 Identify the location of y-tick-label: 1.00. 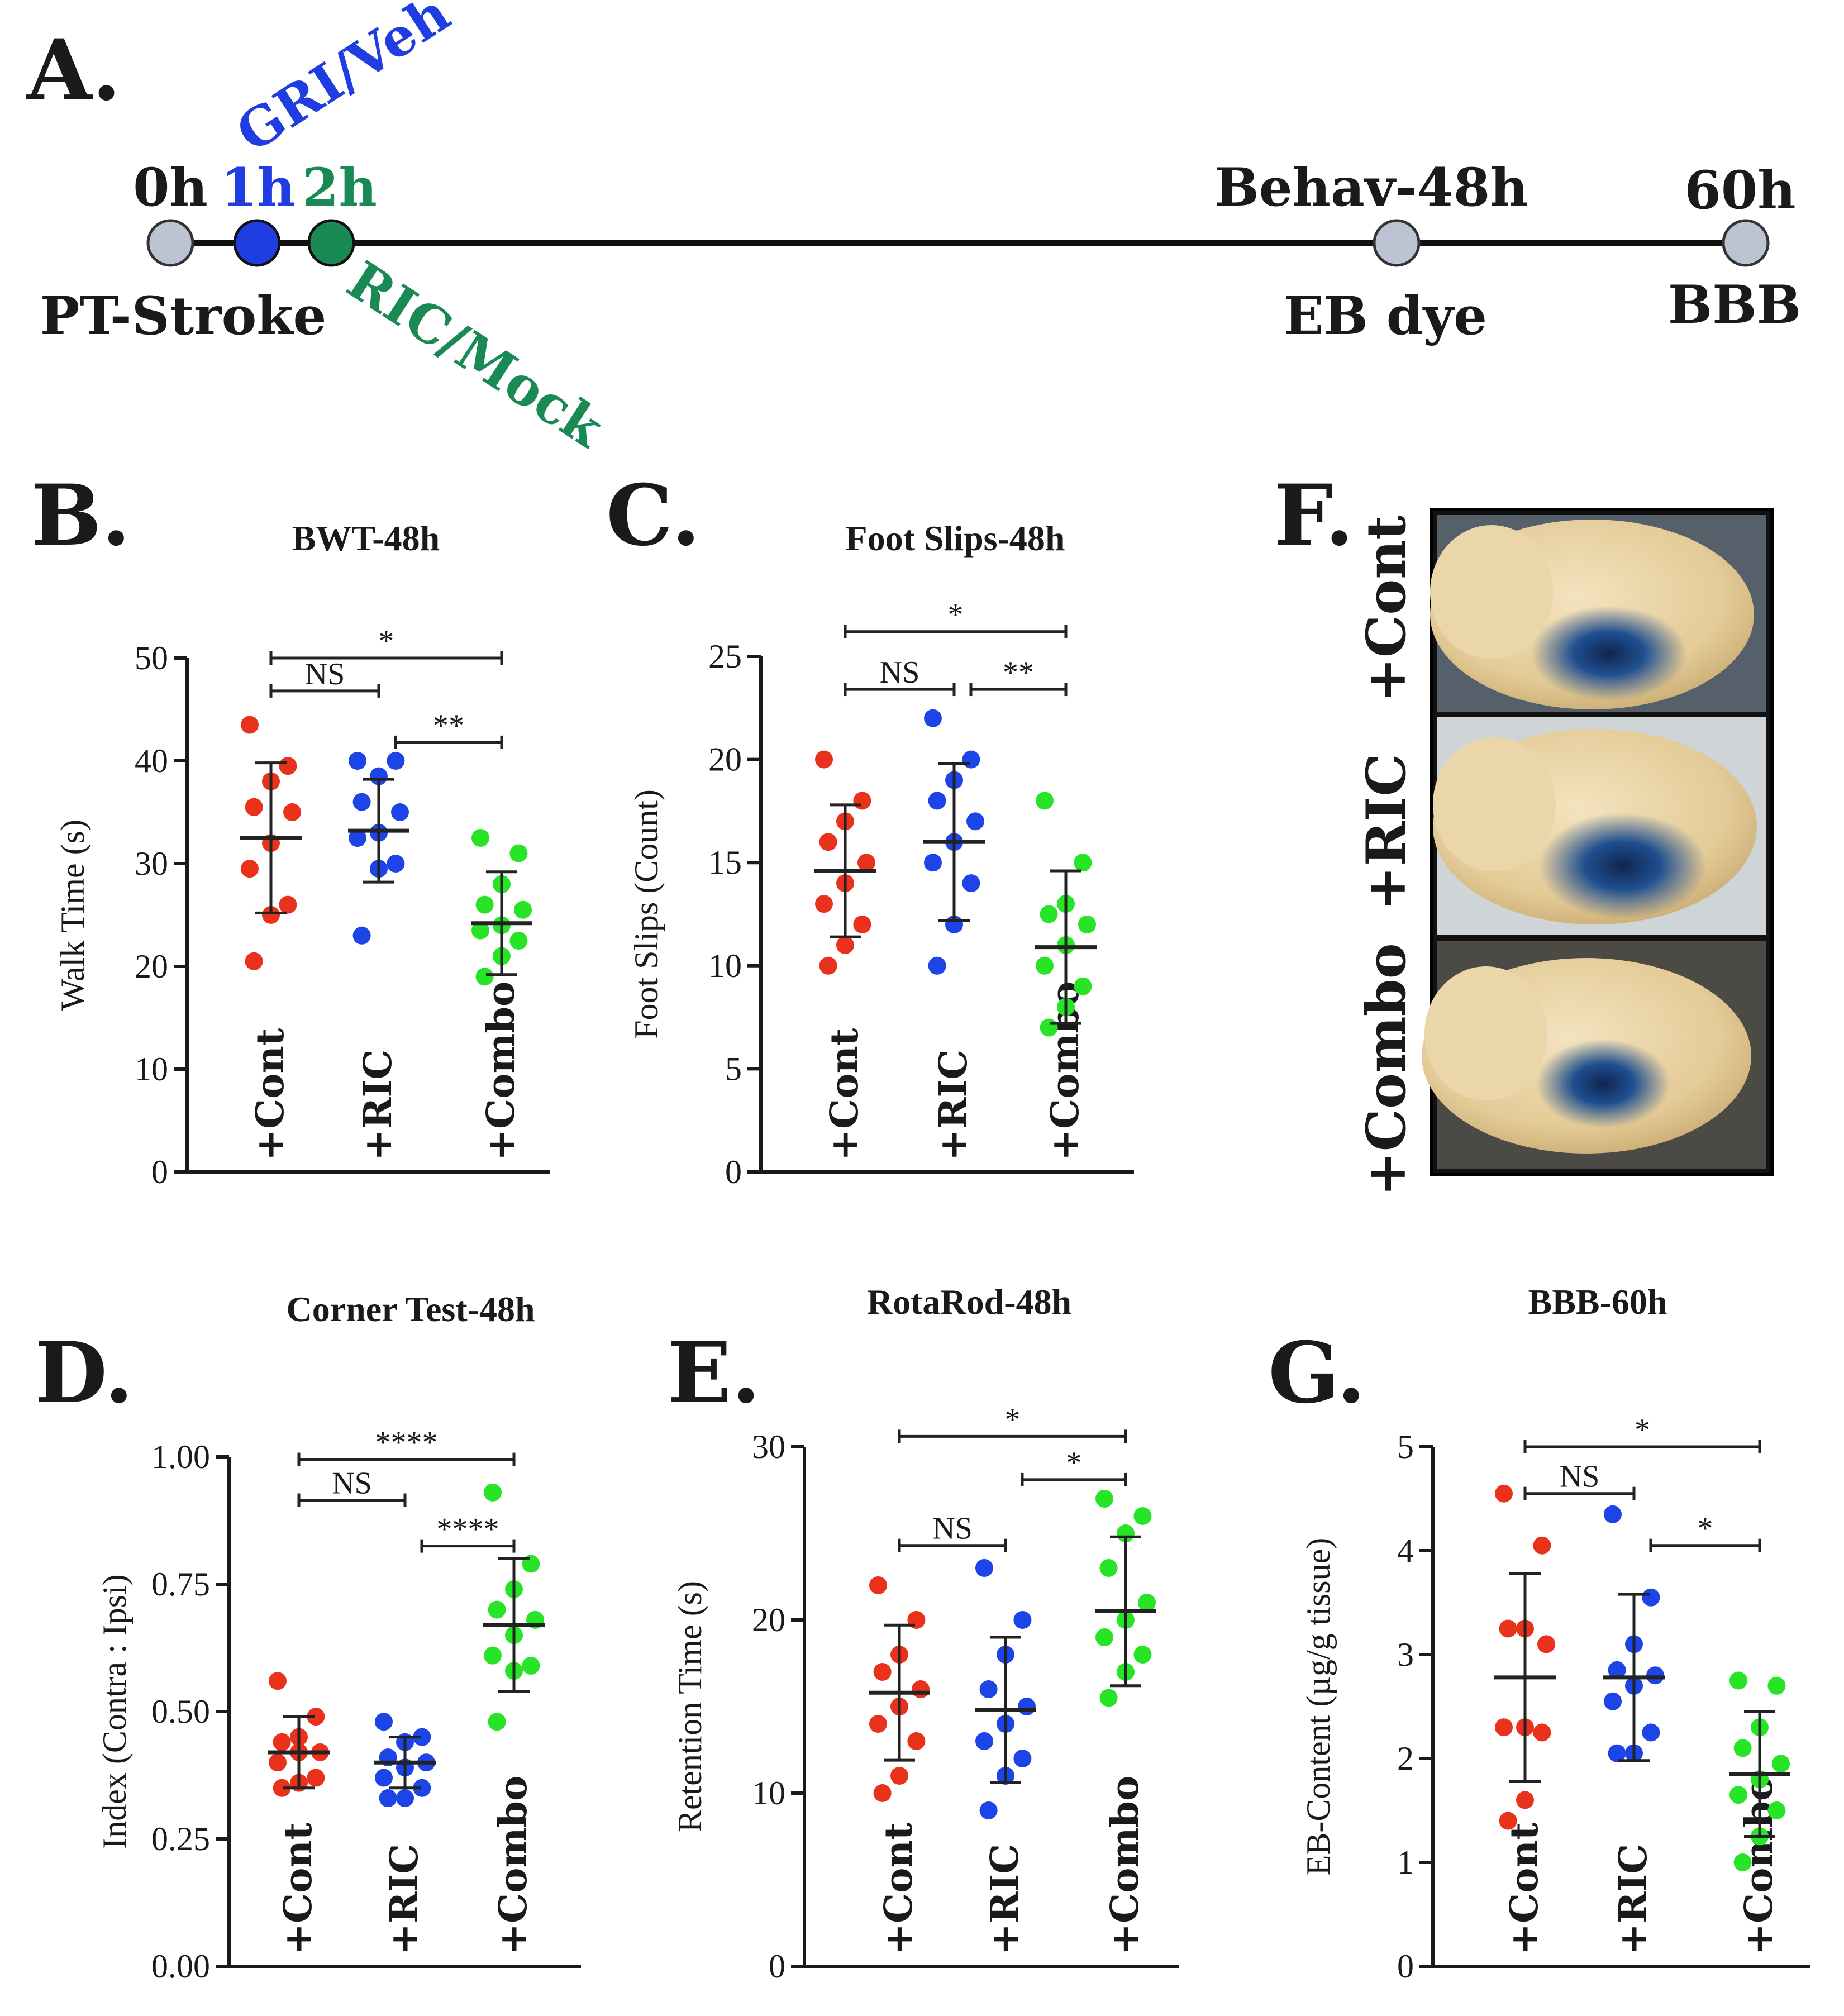
(181, 1456).